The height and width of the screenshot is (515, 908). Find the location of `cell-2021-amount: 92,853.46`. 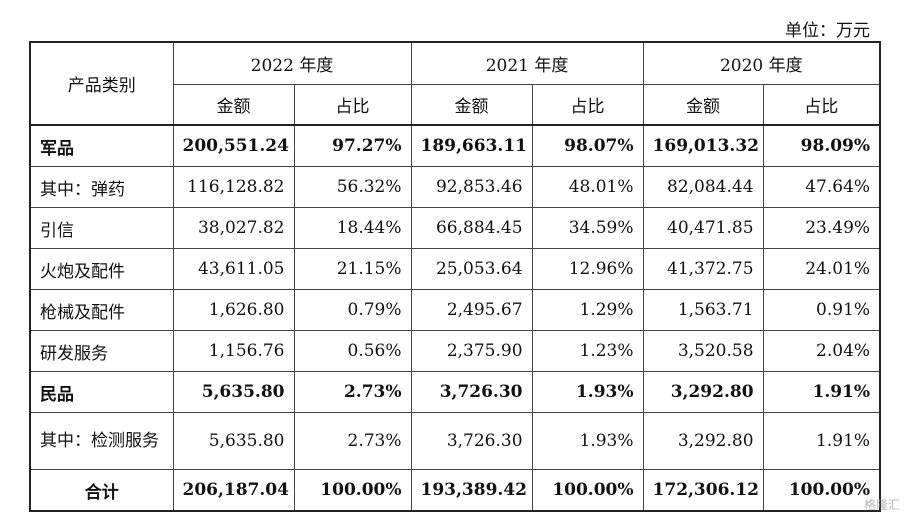

cell-2021-amount: 92,853.46 is located at coordinates (471, 187).